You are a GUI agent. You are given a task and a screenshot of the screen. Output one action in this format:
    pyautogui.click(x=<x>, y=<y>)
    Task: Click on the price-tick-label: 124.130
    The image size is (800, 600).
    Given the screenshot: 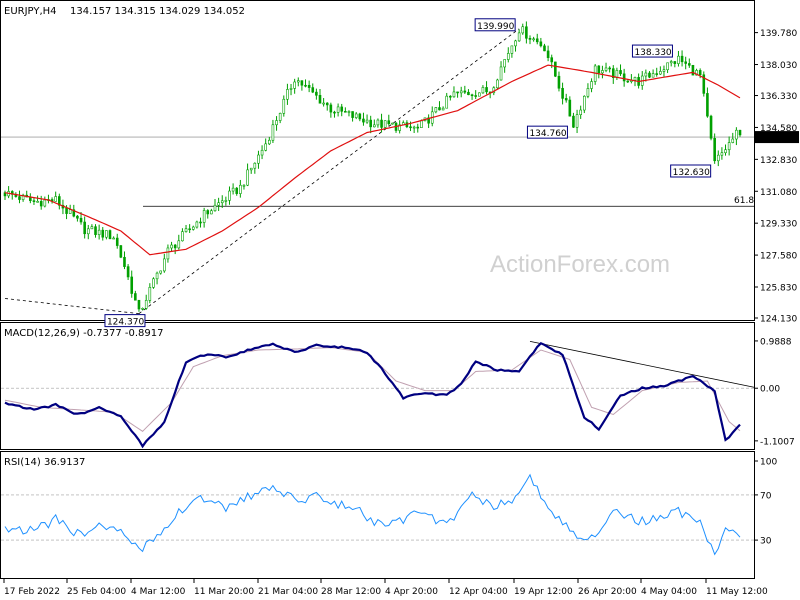 What is the action you would take?
    pyautogui.click(x=778, y=320)
    